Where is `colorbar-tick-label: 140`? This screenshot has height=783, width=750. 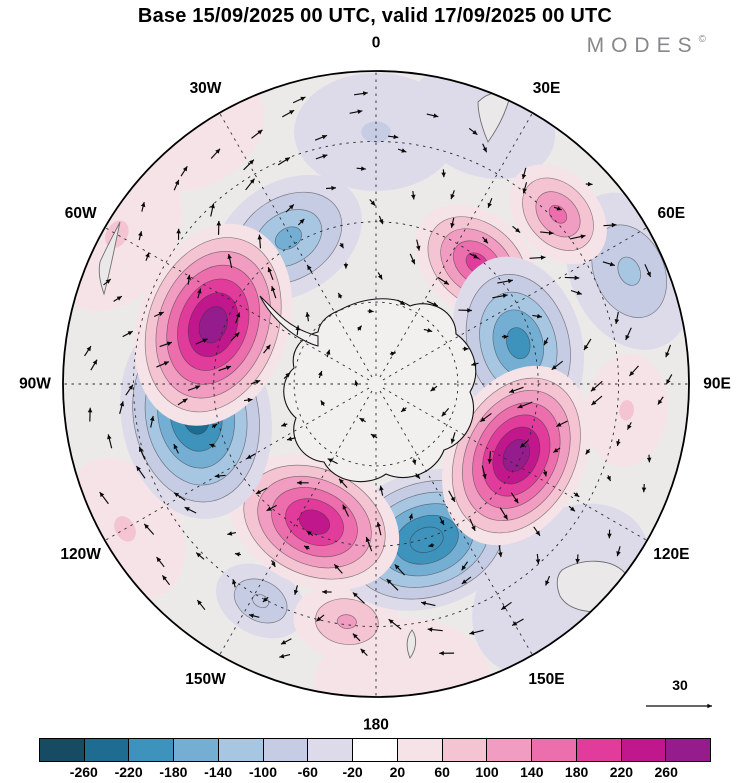 colorbar-tick-label: 140 is located at coordinates (532, 772).